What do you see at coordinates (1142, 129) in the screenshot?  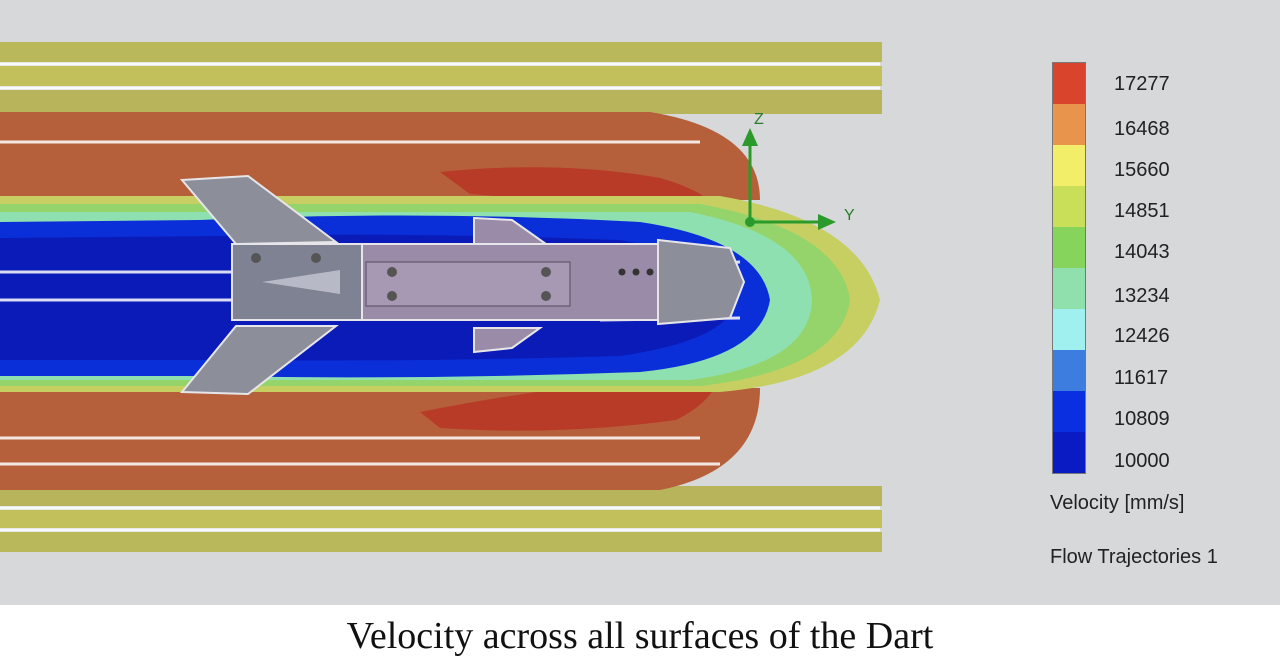 I see `legend-tick-label: 16468` at bounding box center [1142, 129].